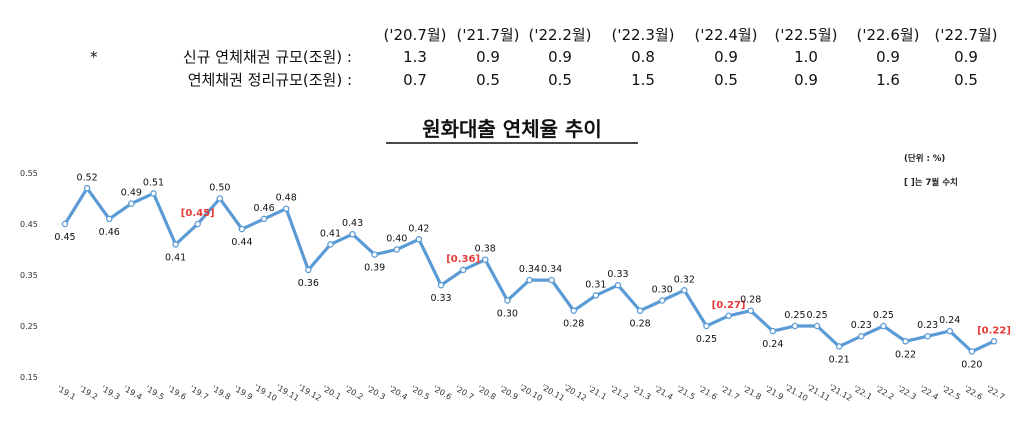 Image resolution: width=1024 pixels, height=422 pixels. Describe the element at coordinates (839, 359) in the screenshot. I see `data-label: 0.21` at that location.